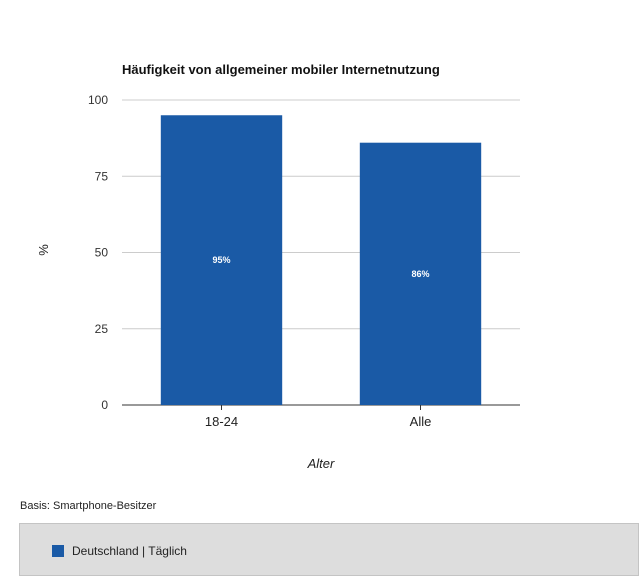 Image resolution: width=642 pixels, height=578 pixels. What do you see at coordinates (329, 549) in the screenshot?
I see `legend: Deutschland | Täglich` at bounding box center [329, 549].